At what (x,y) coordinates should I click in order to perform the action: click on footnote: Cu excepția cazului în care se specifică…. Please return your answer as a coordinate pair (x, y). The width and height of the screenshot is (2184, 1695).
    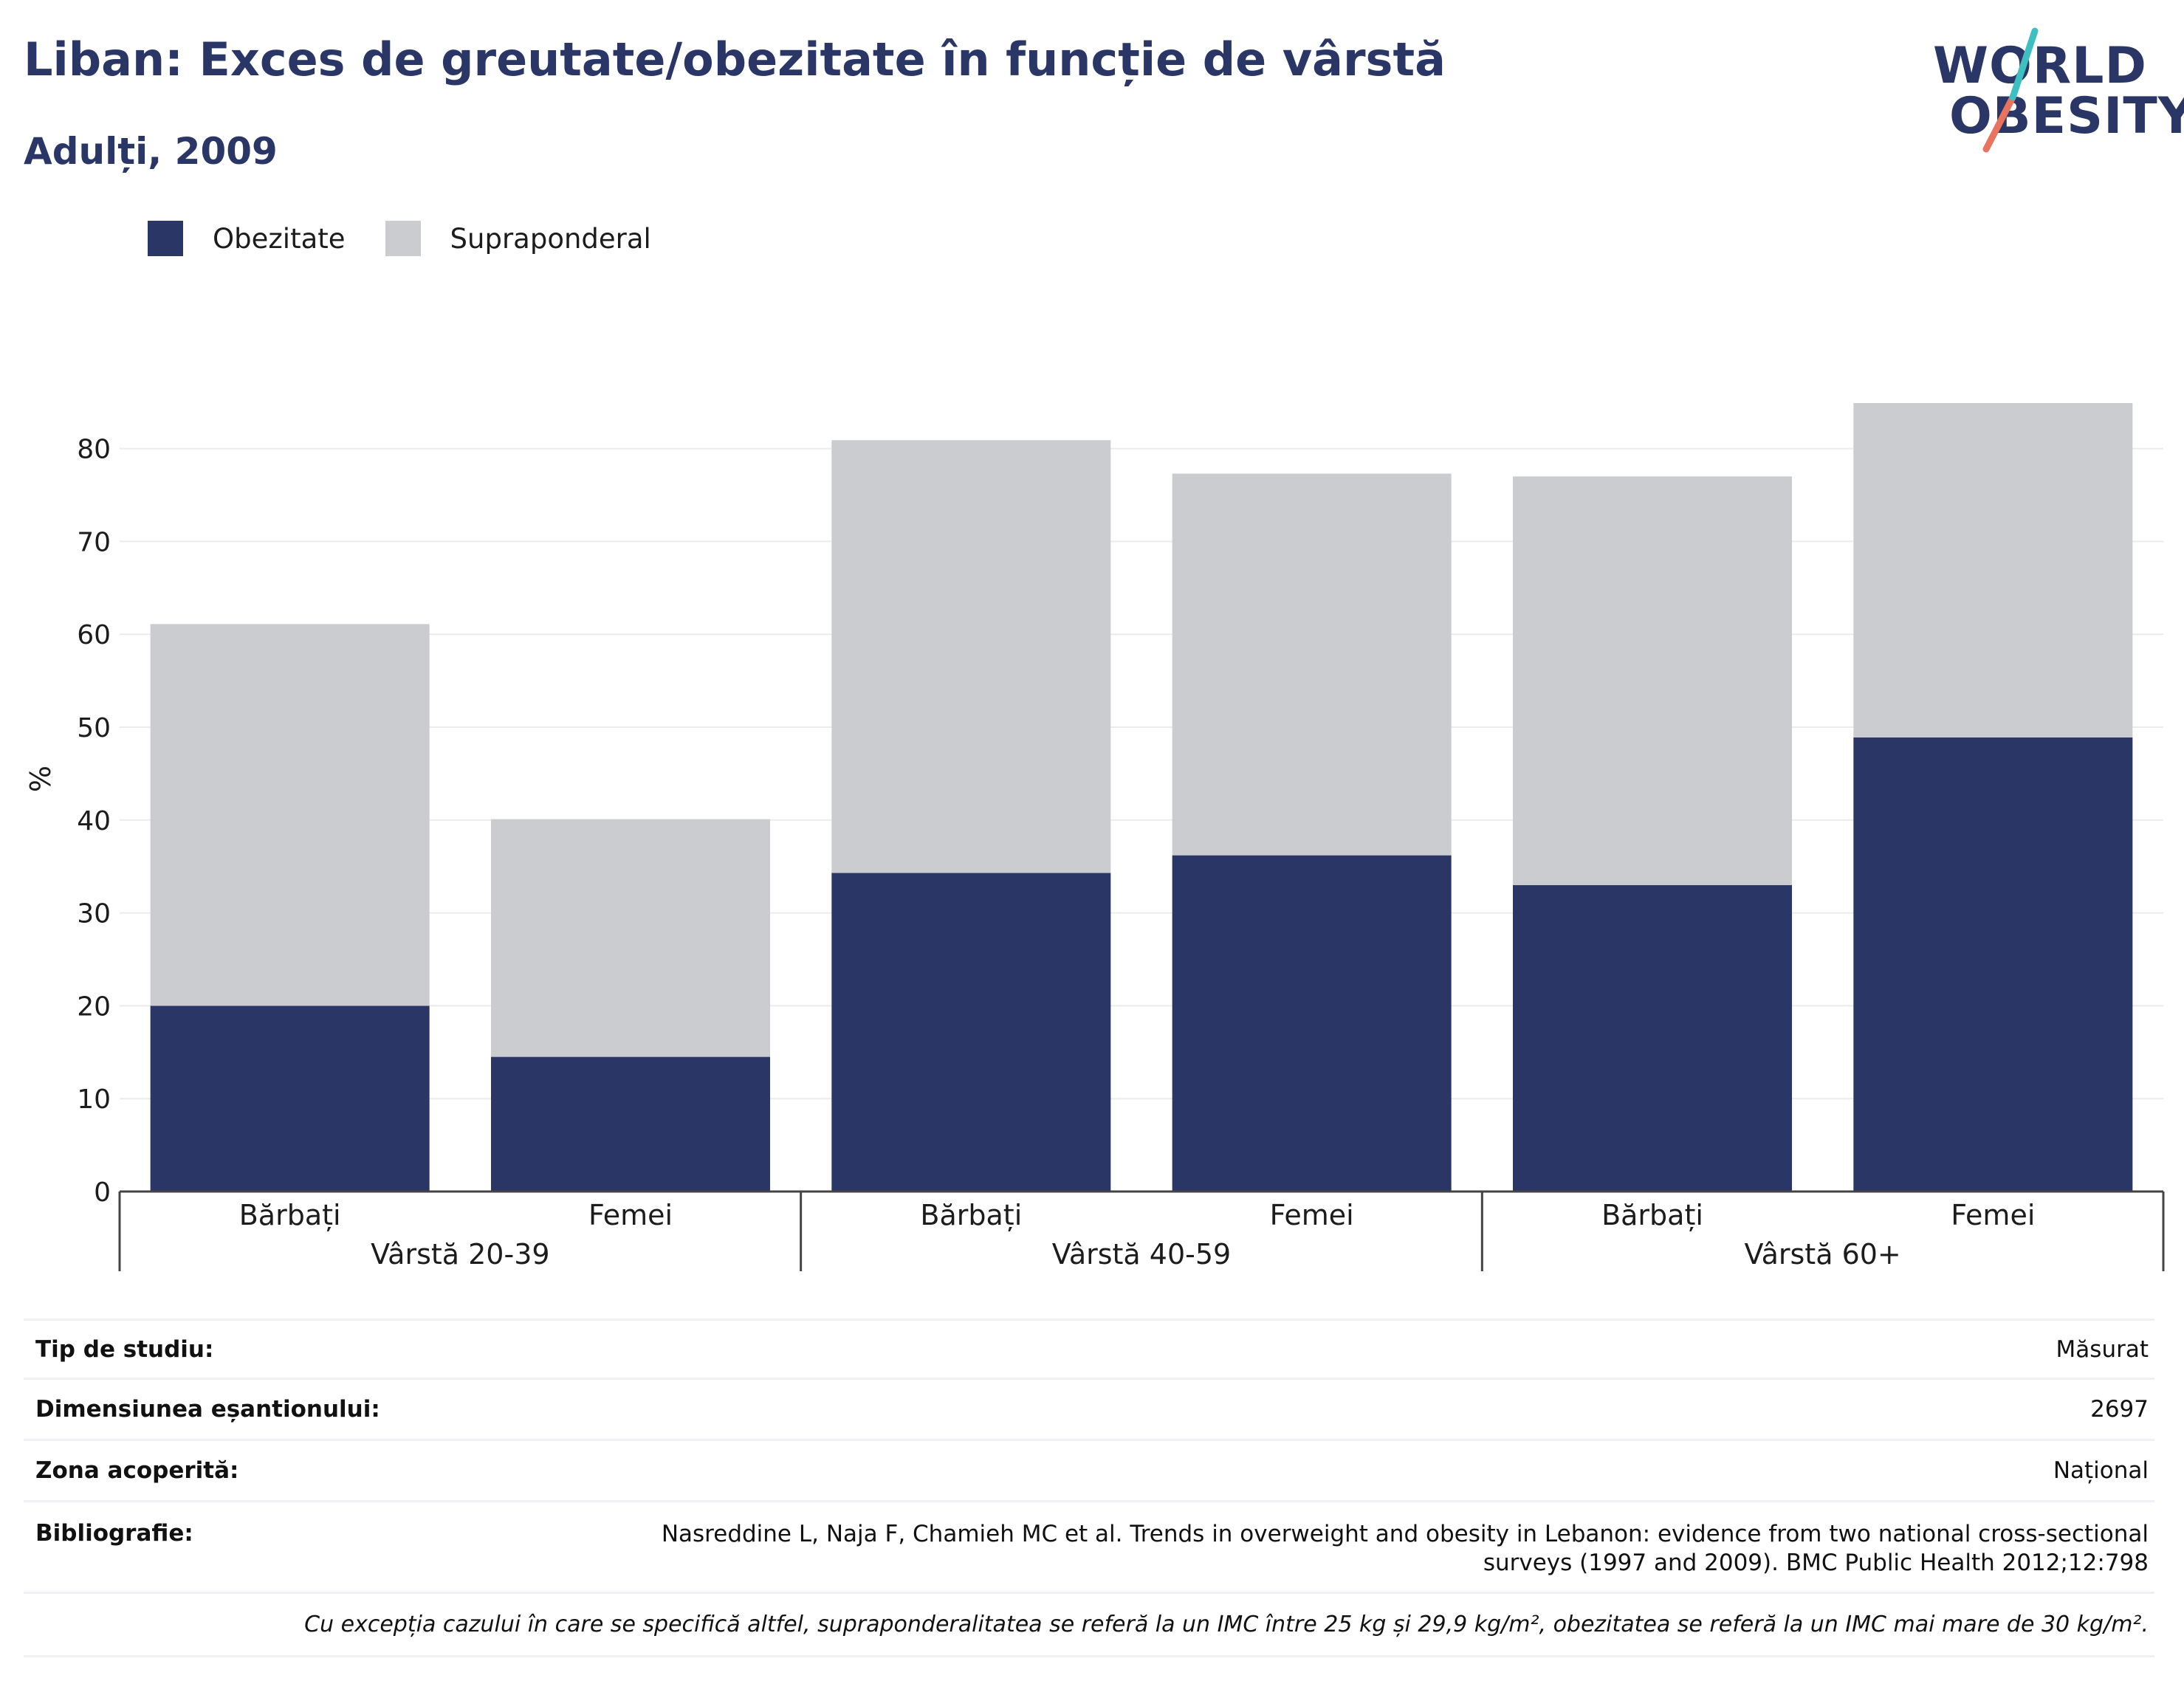
    Looking at the image, I should click on (1227, 1624).